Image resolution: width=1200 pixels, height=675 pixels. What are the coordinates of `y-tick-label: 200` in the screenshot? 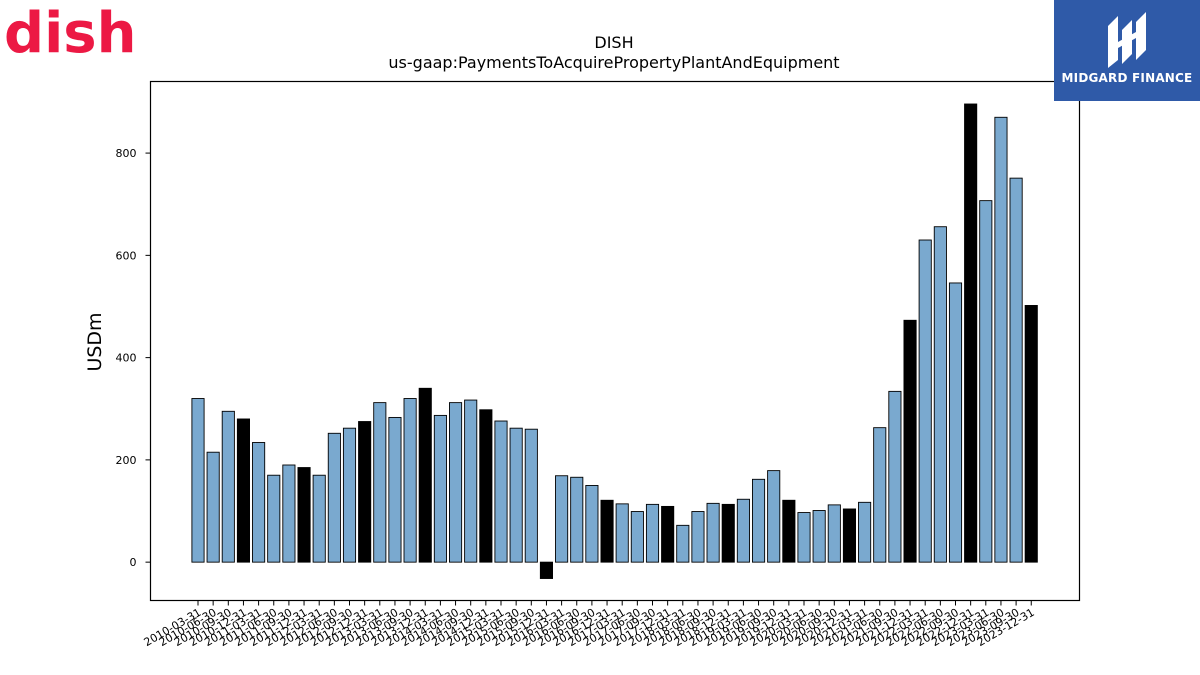 It's located at (126, 460).